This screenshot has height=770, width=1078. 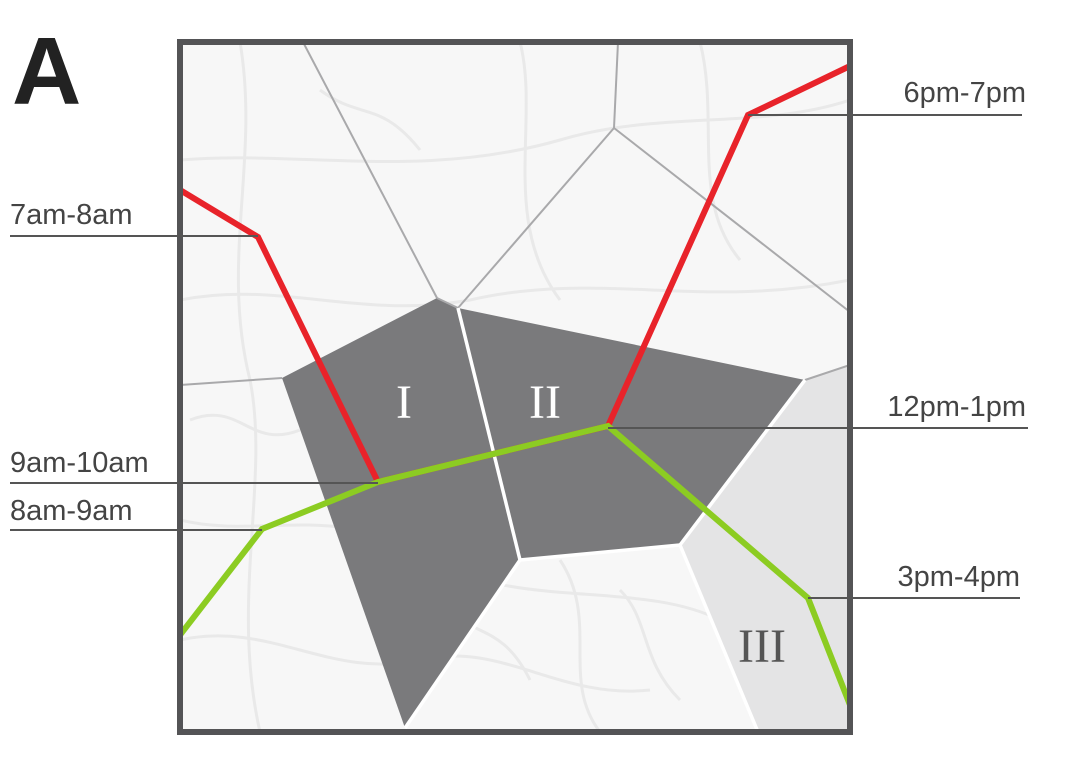 I want to click on time-label-9am-10am: 9am-10am, so click(x=79, y=463).